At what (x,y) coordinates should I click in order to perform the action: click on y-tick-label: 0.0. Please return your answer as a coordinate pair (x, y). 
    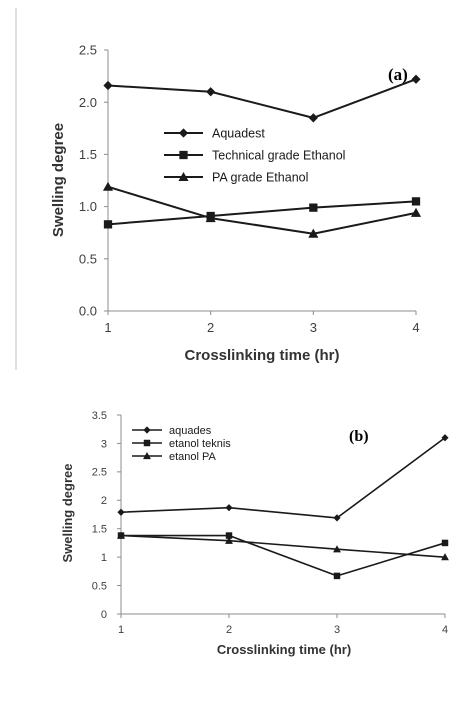
    Looking at the image, I should click on (88, 311).